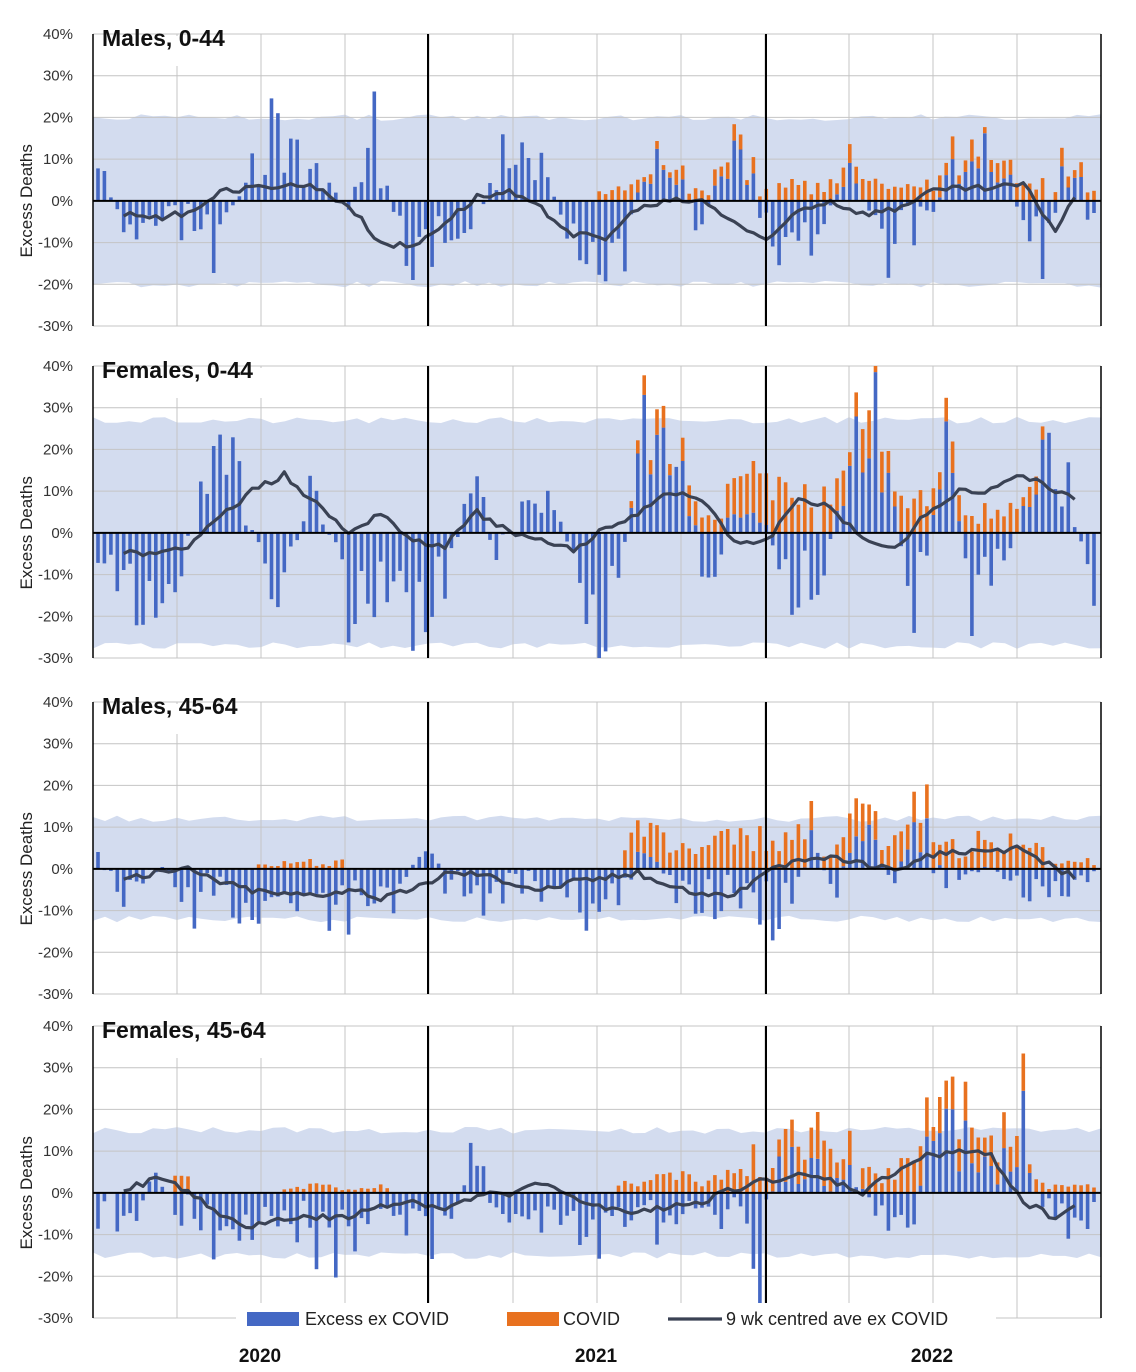 The width and height of the screenshot is (1136, 1372). I want to click on y-tick-label: 30%, so click(58, 76).